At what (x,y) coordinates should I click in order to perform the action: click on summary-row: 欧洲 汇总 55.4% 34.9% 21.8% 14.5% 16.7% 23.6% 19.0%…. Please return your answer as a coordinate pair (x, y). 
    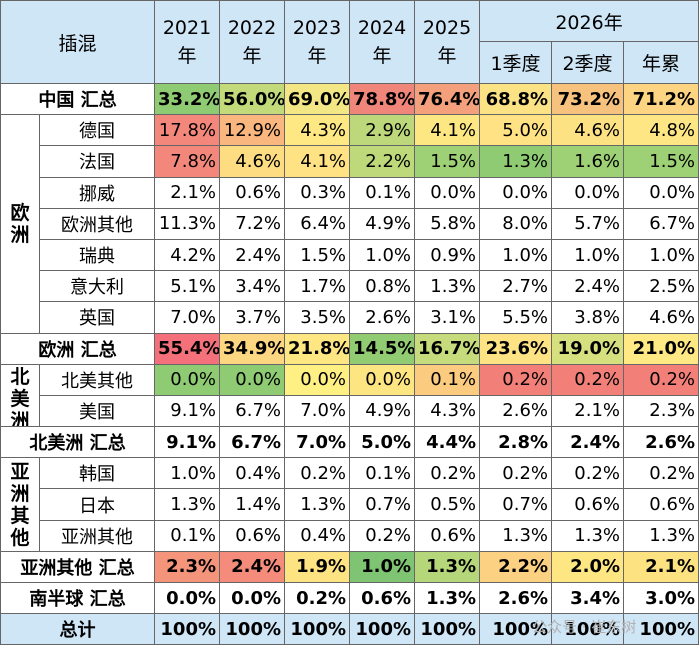
    Looking at the image, I should click on (349, 348).